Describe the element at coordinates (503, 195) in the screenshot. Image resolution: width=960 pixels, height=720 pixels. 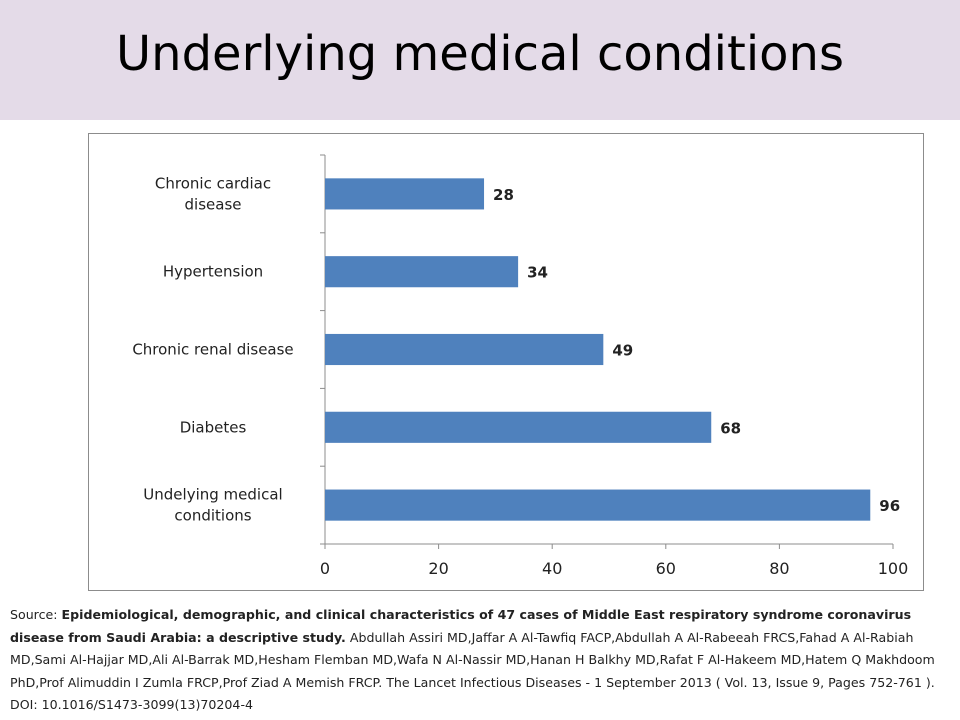
I see `data-label: 28` at that location.